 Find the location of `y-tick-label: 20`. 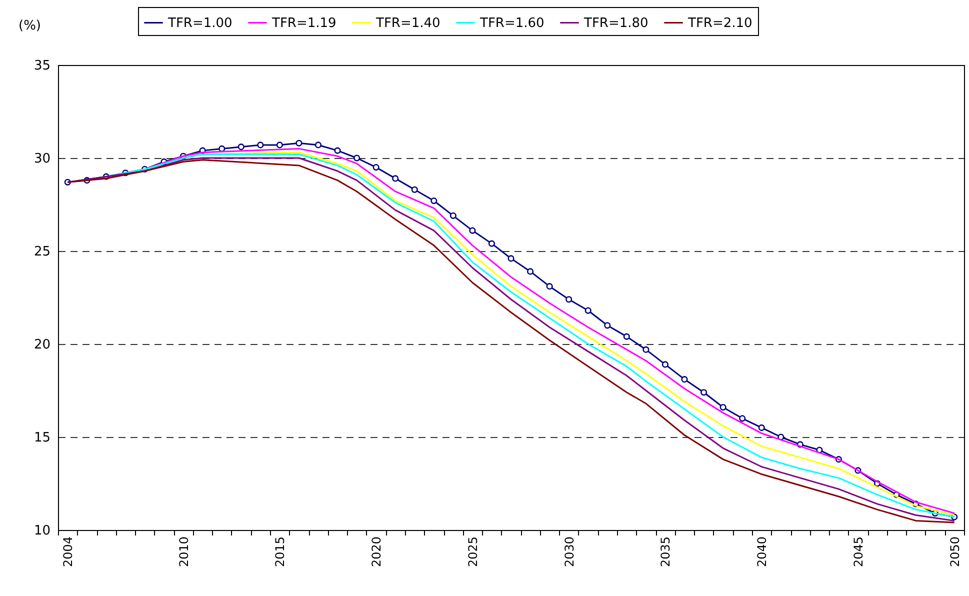

y-tick-label: 20 is located at coordinates (42, 345).